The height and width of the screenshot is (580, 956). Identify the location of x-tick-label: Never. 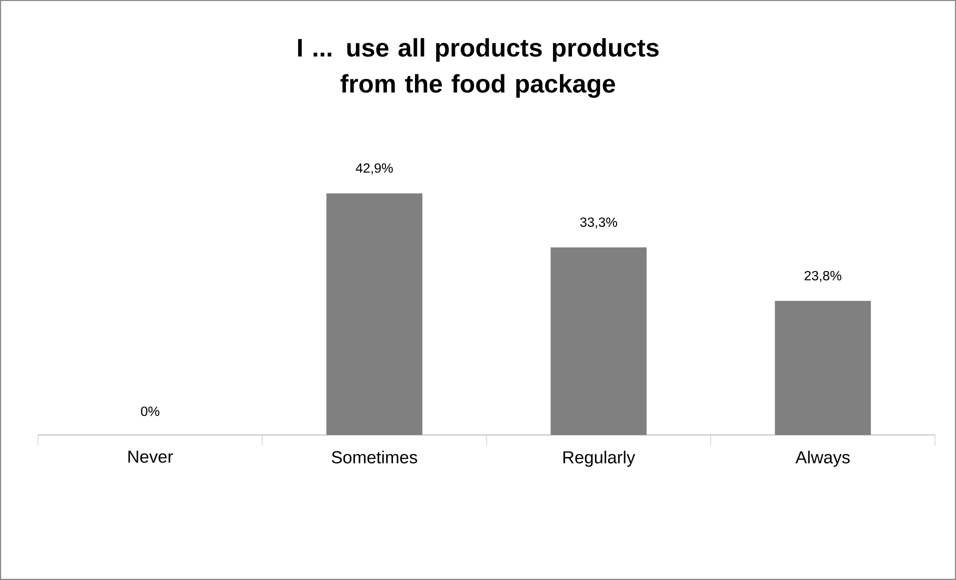
(150, 456).